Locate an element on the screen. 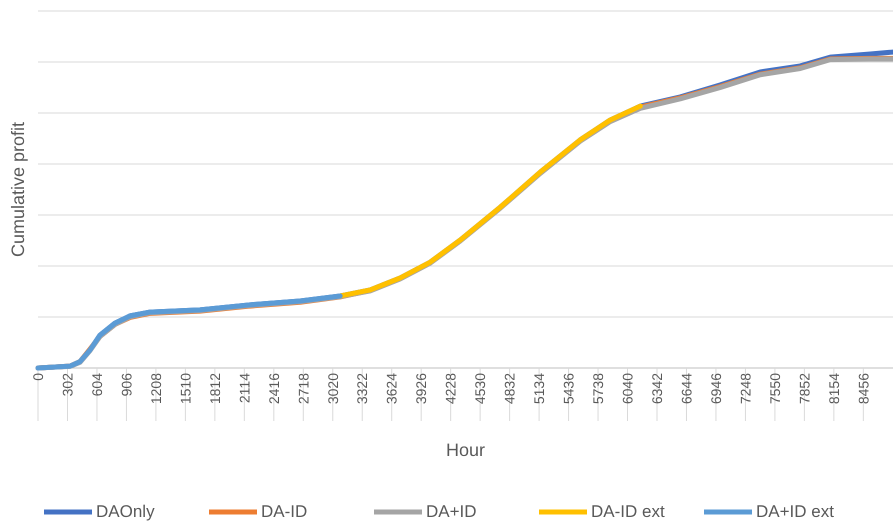 This screenshot has height=529, width=893. x-tick-label: 4832 is located at coordinates (510, 388).